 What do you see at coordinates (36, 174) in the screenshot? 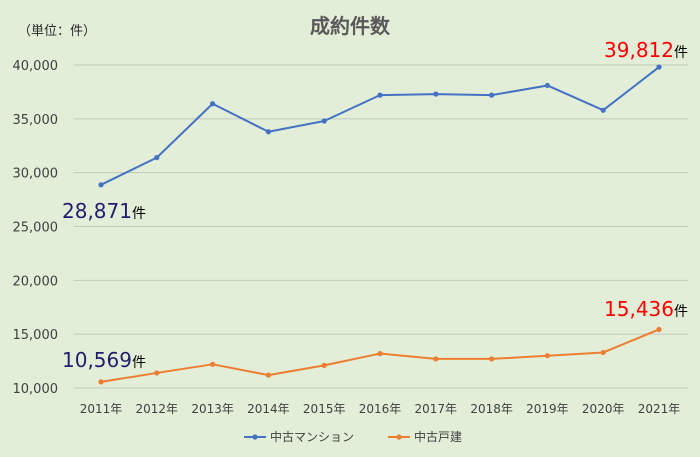
I see `y-tick-label: 30,000` at bounding box center [36, 174].